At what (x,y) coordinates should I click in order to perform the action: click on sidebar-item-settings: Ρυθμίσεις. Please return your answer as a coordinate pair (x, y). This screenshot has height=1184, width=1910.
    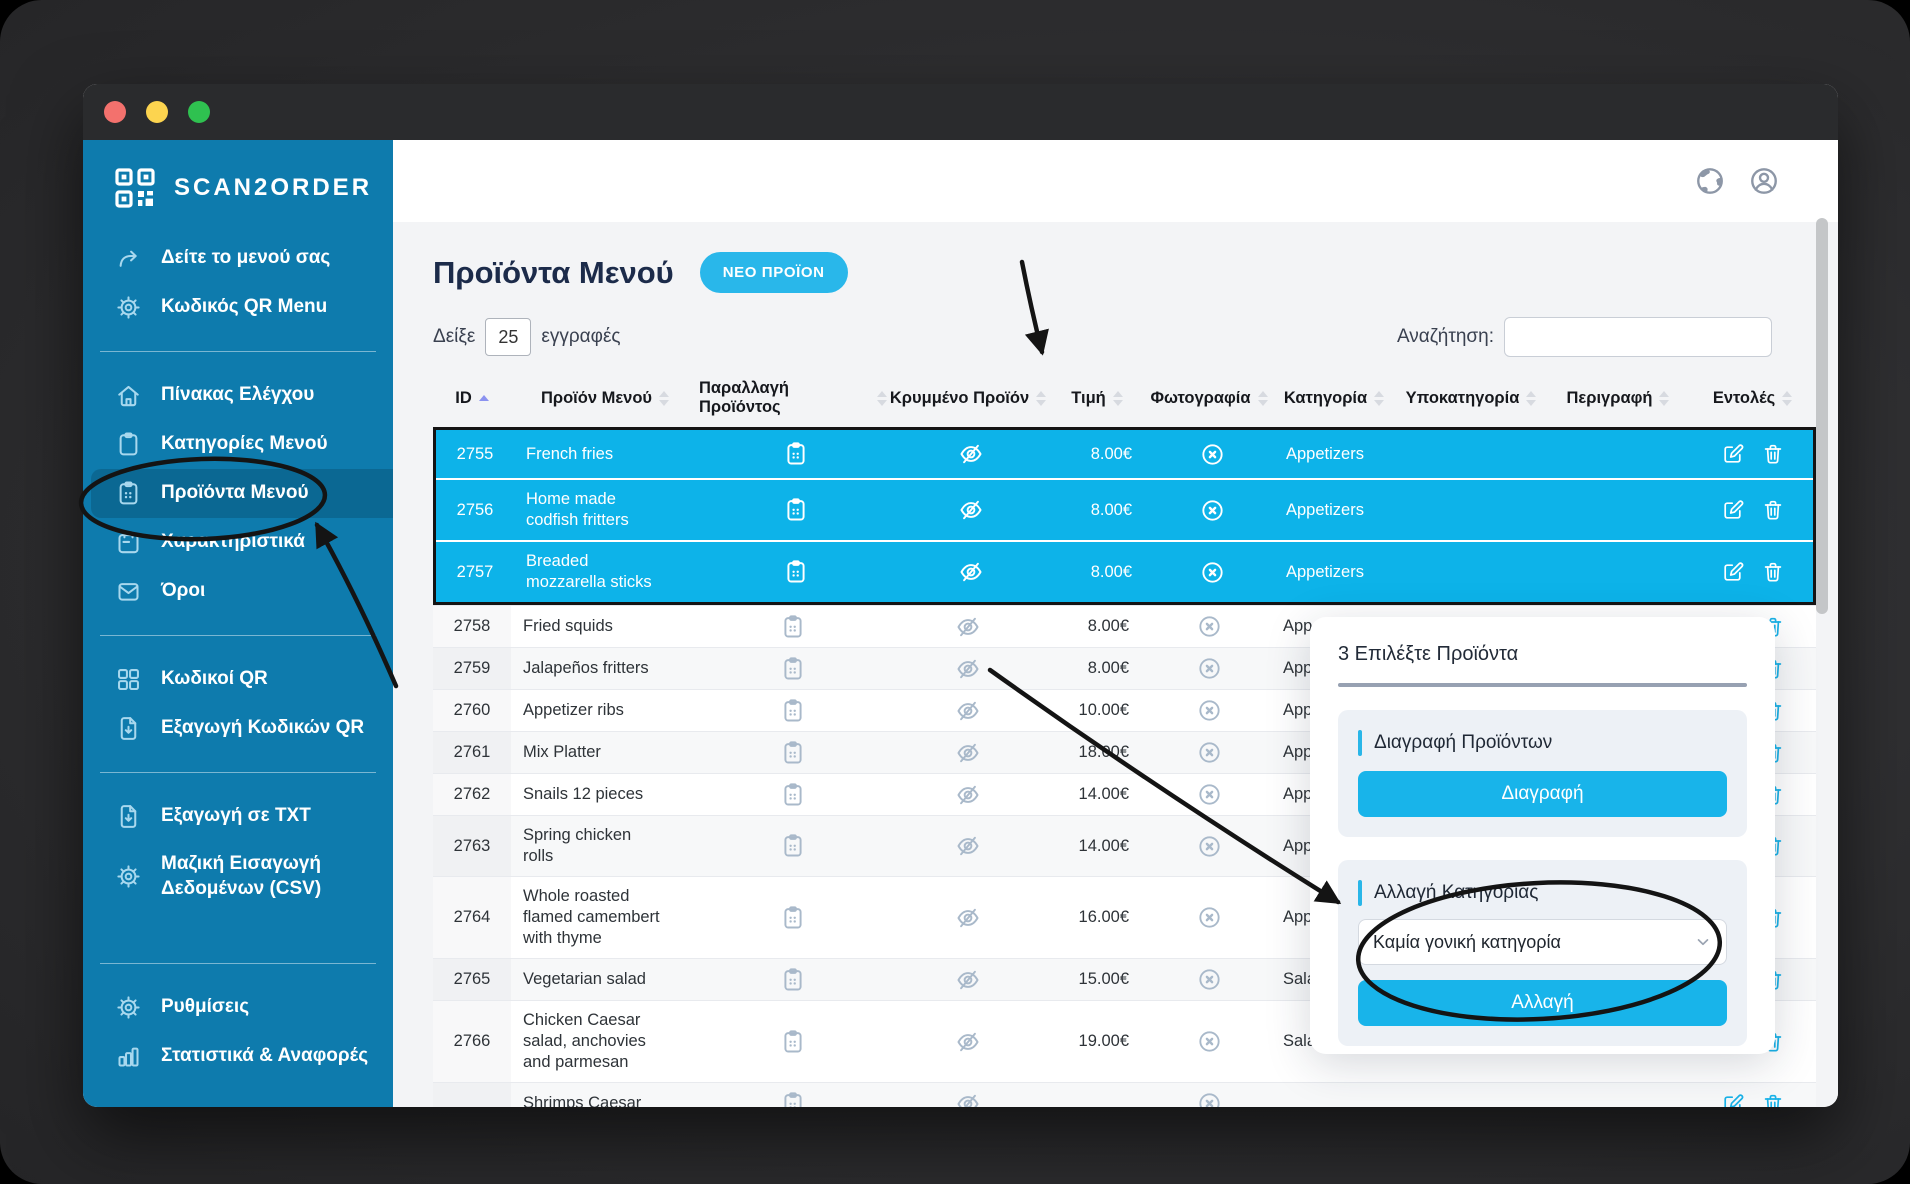
    Looking at the image, I should click on (238, 1007).